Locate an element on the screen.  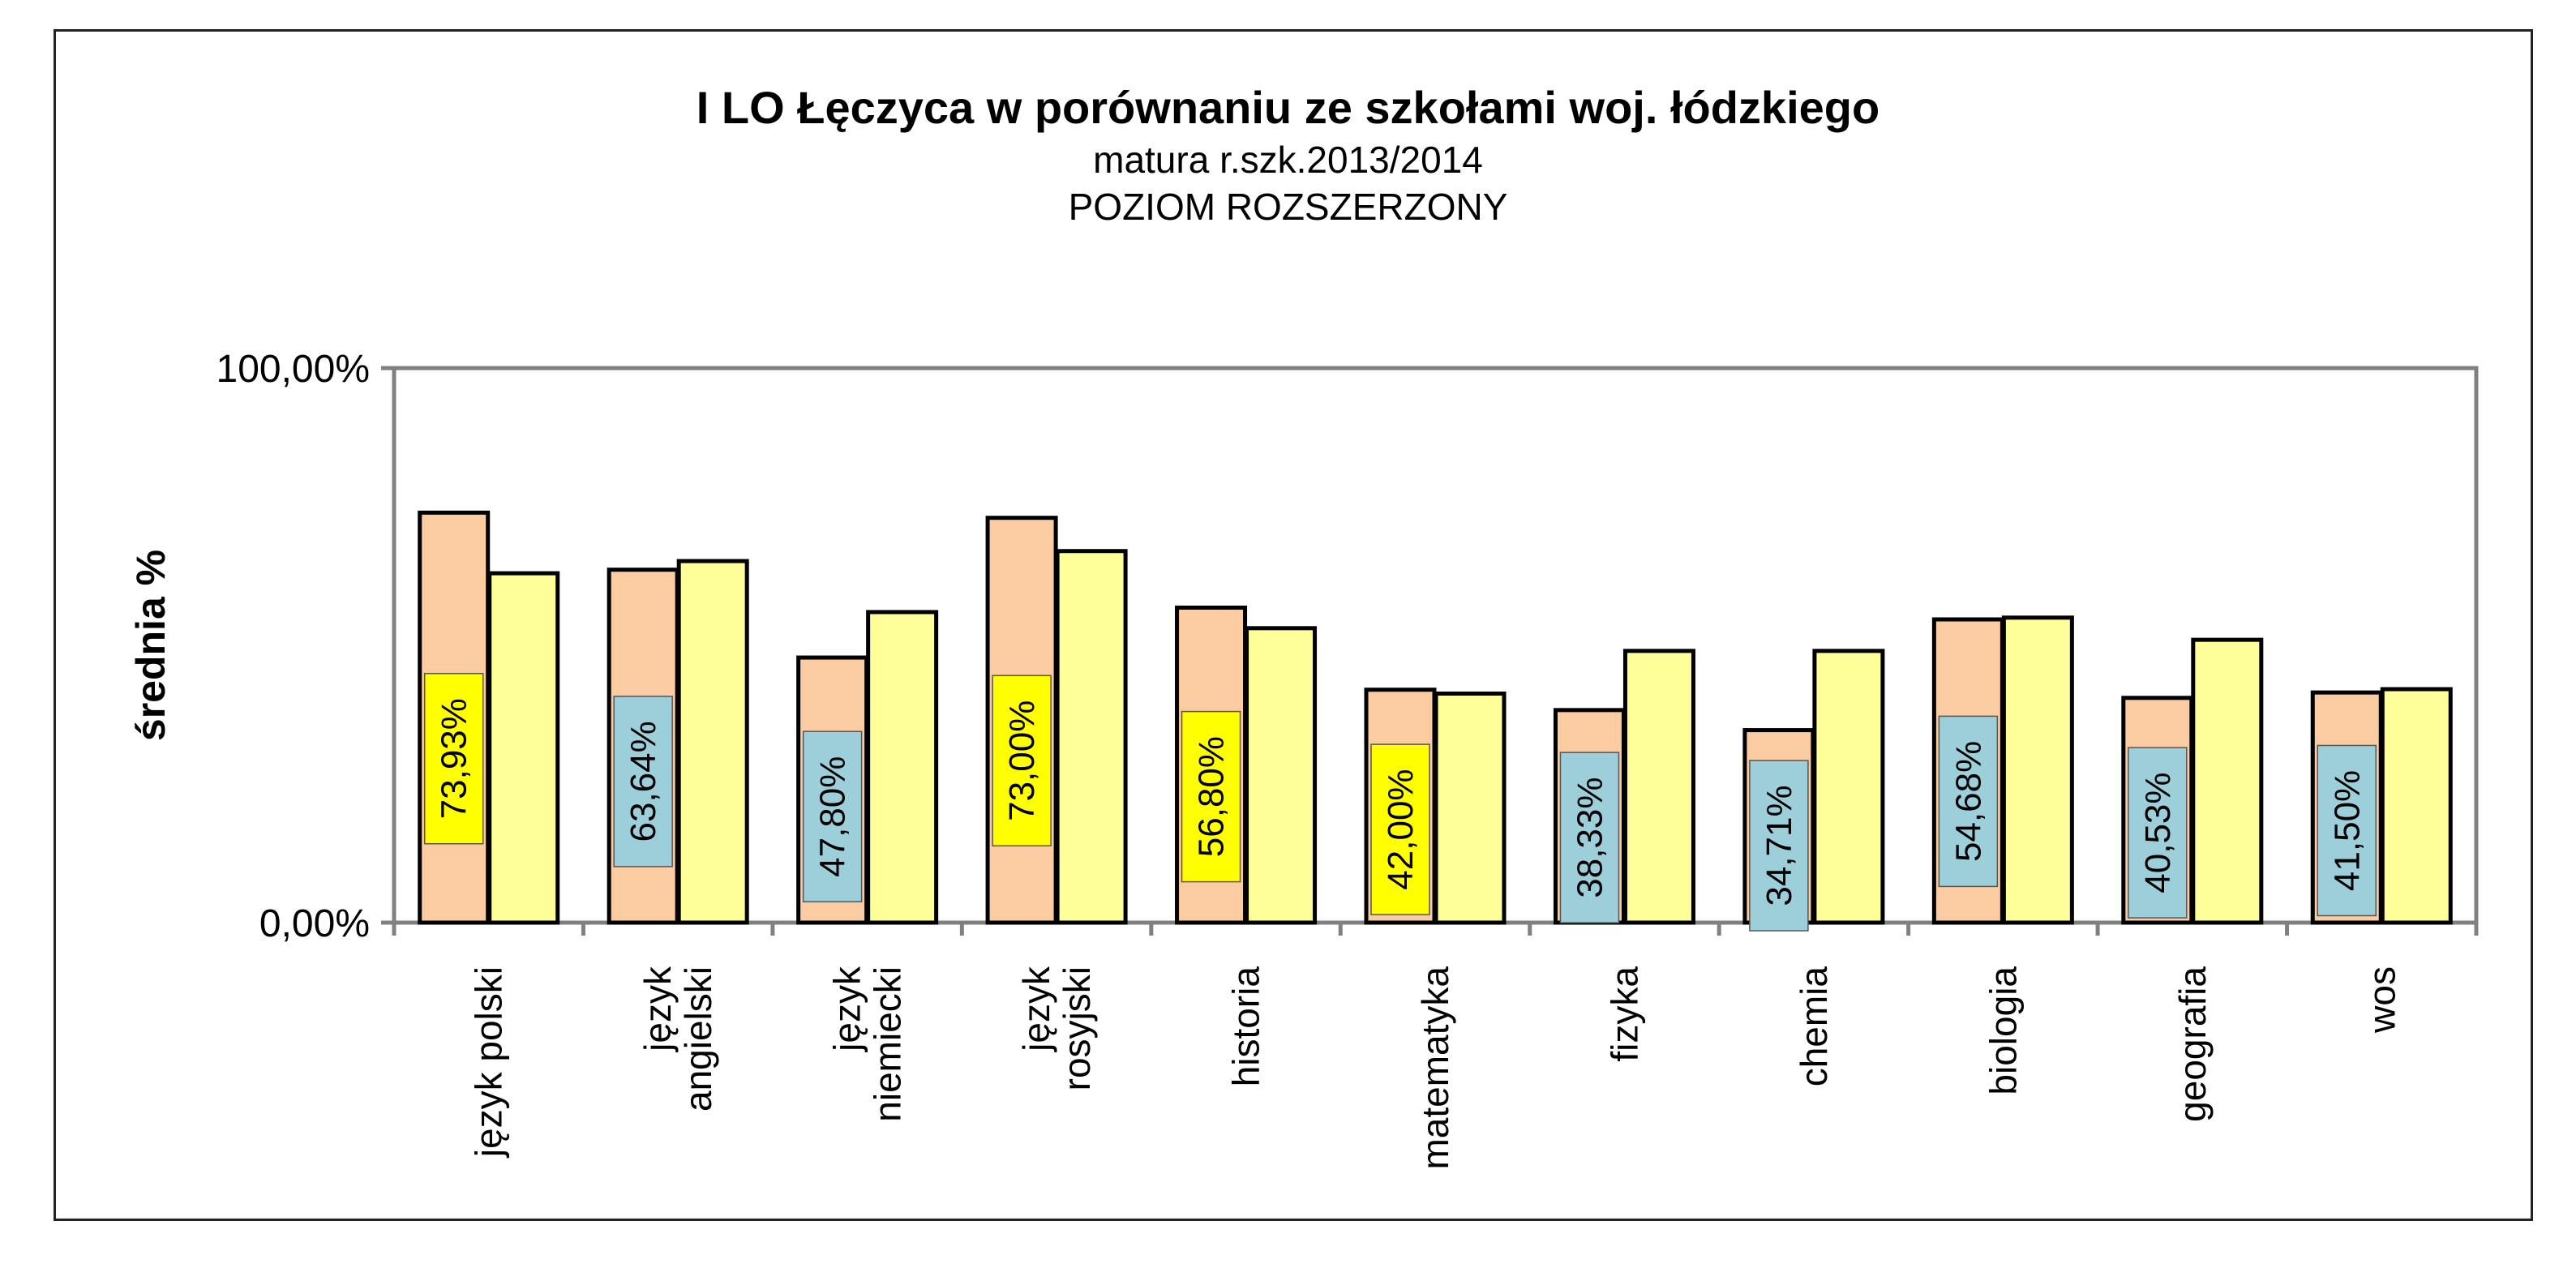
data-label: 47,80% is located at coordinates (833, 816).